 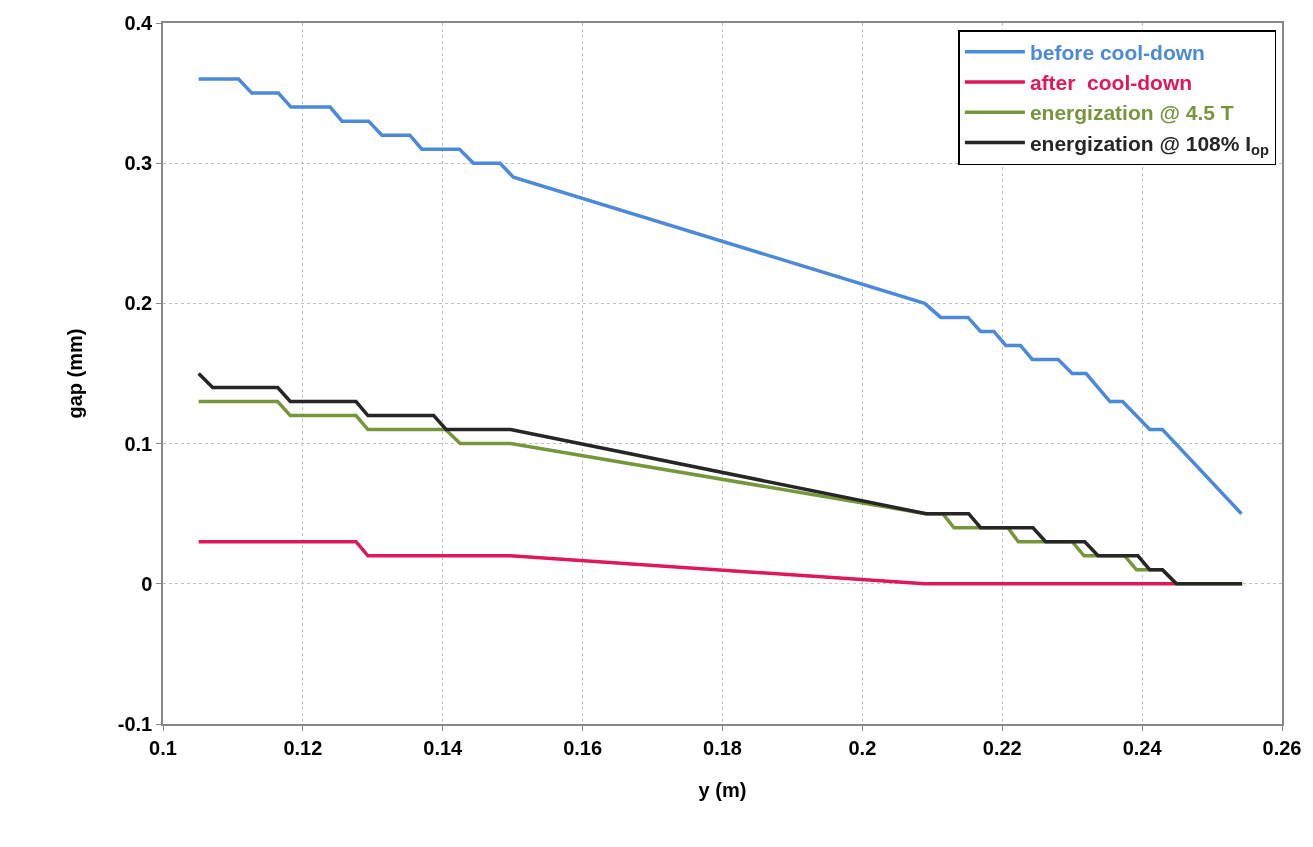 What do you see at coordinates (138, 163) in the screenshot?
I see `y-tick-label: 0.3` at bounding box center [138, 163].